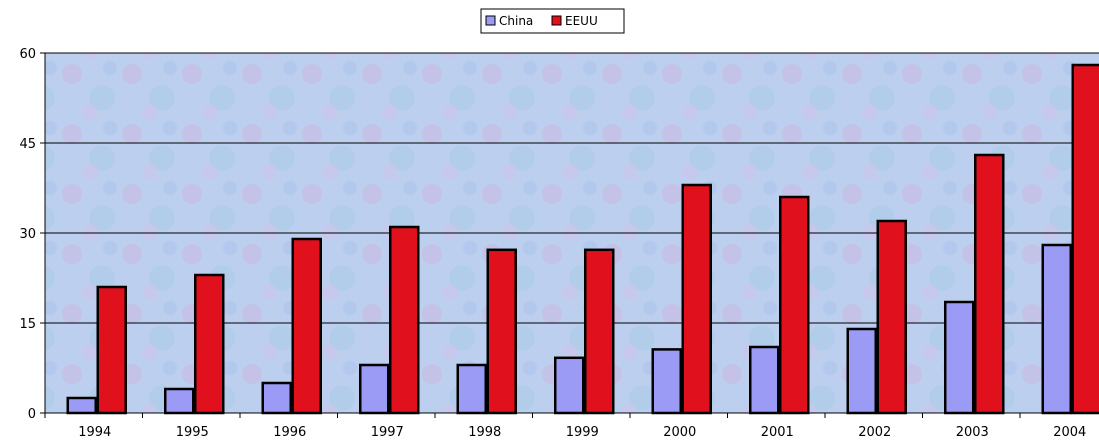  Describe the element at coordinates (516, 21) in the screenshot. I see `legend-label-china: China` at that location.